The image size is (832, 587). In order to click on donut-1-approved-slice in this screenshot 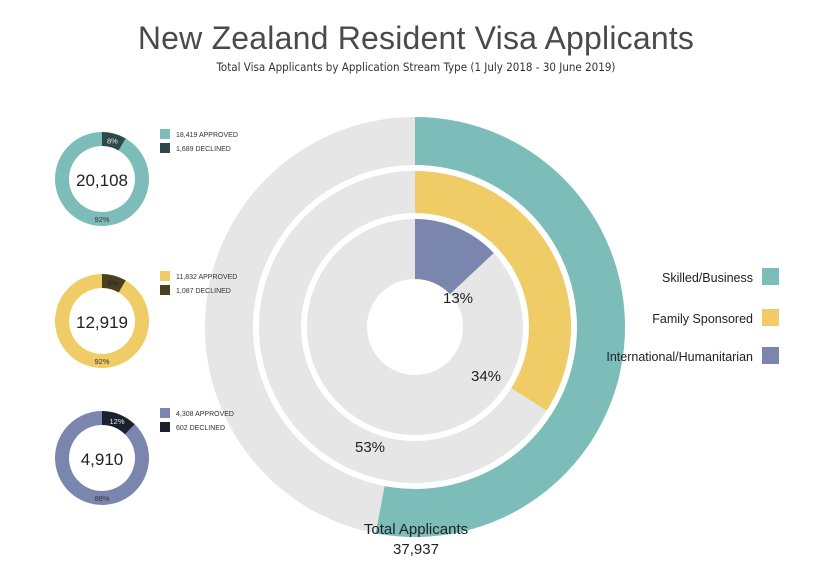, I will do `click(102, 321)`.